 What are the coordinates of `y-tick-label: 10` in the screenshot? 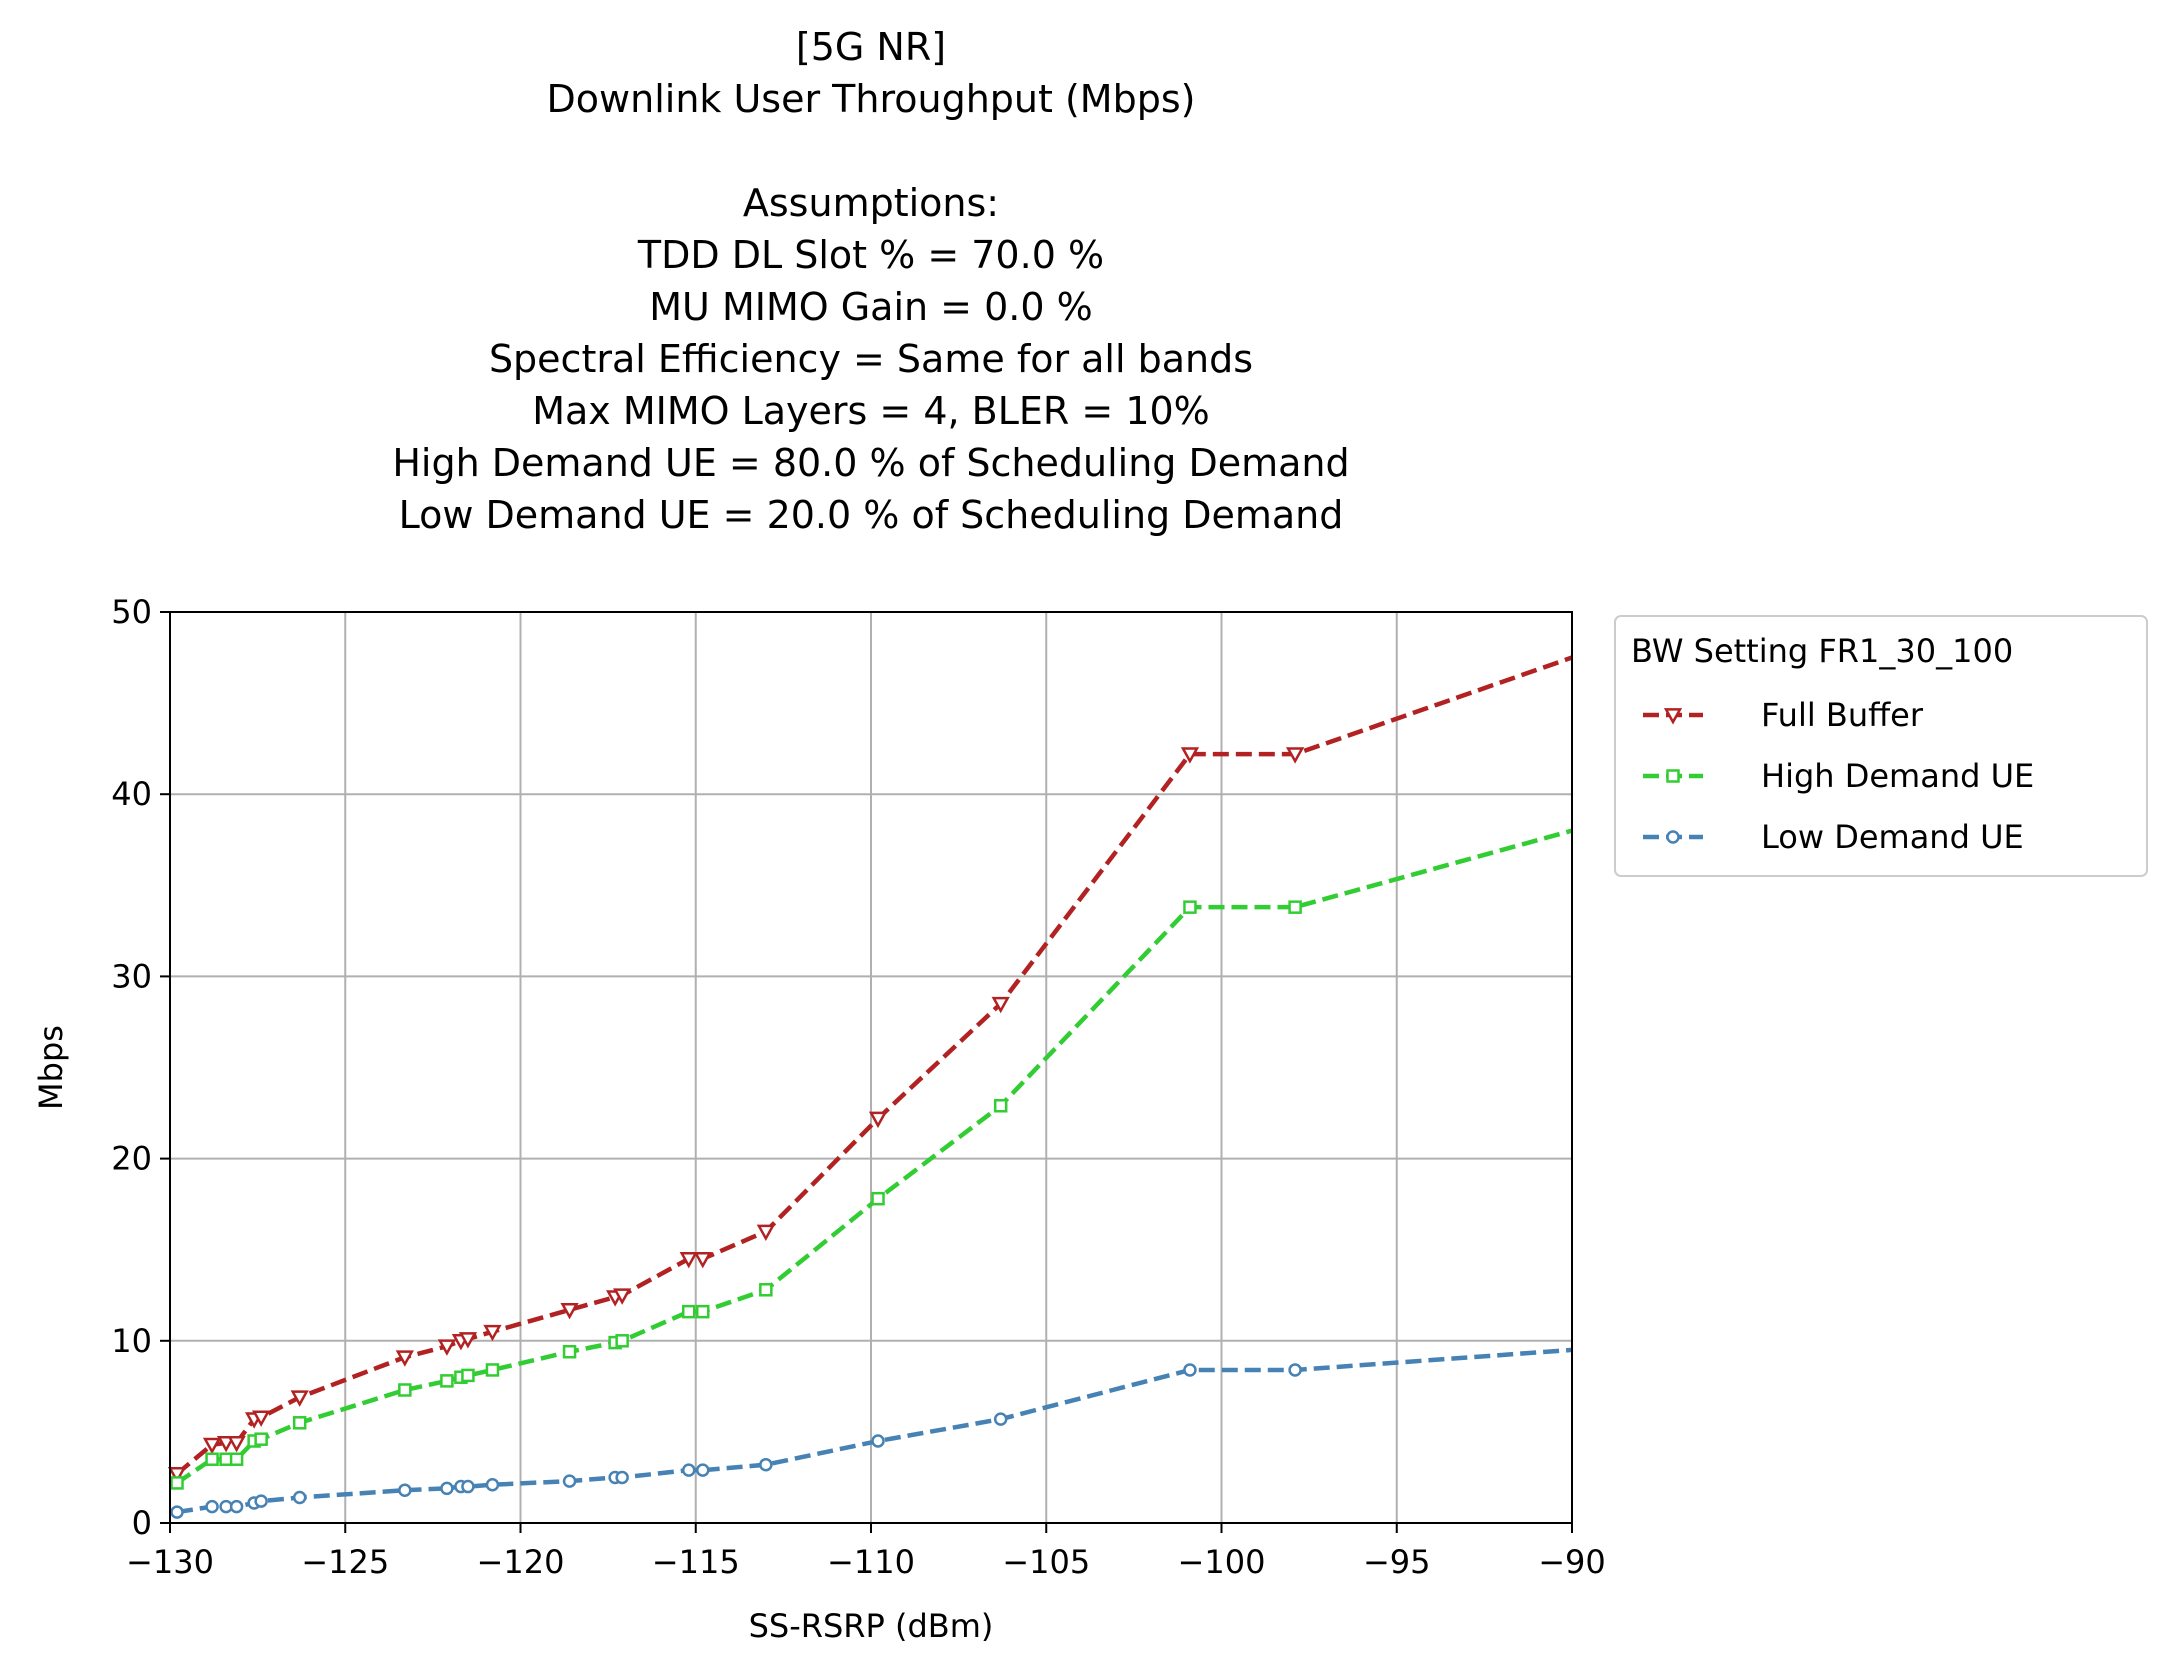 It's located at (131, 1341).